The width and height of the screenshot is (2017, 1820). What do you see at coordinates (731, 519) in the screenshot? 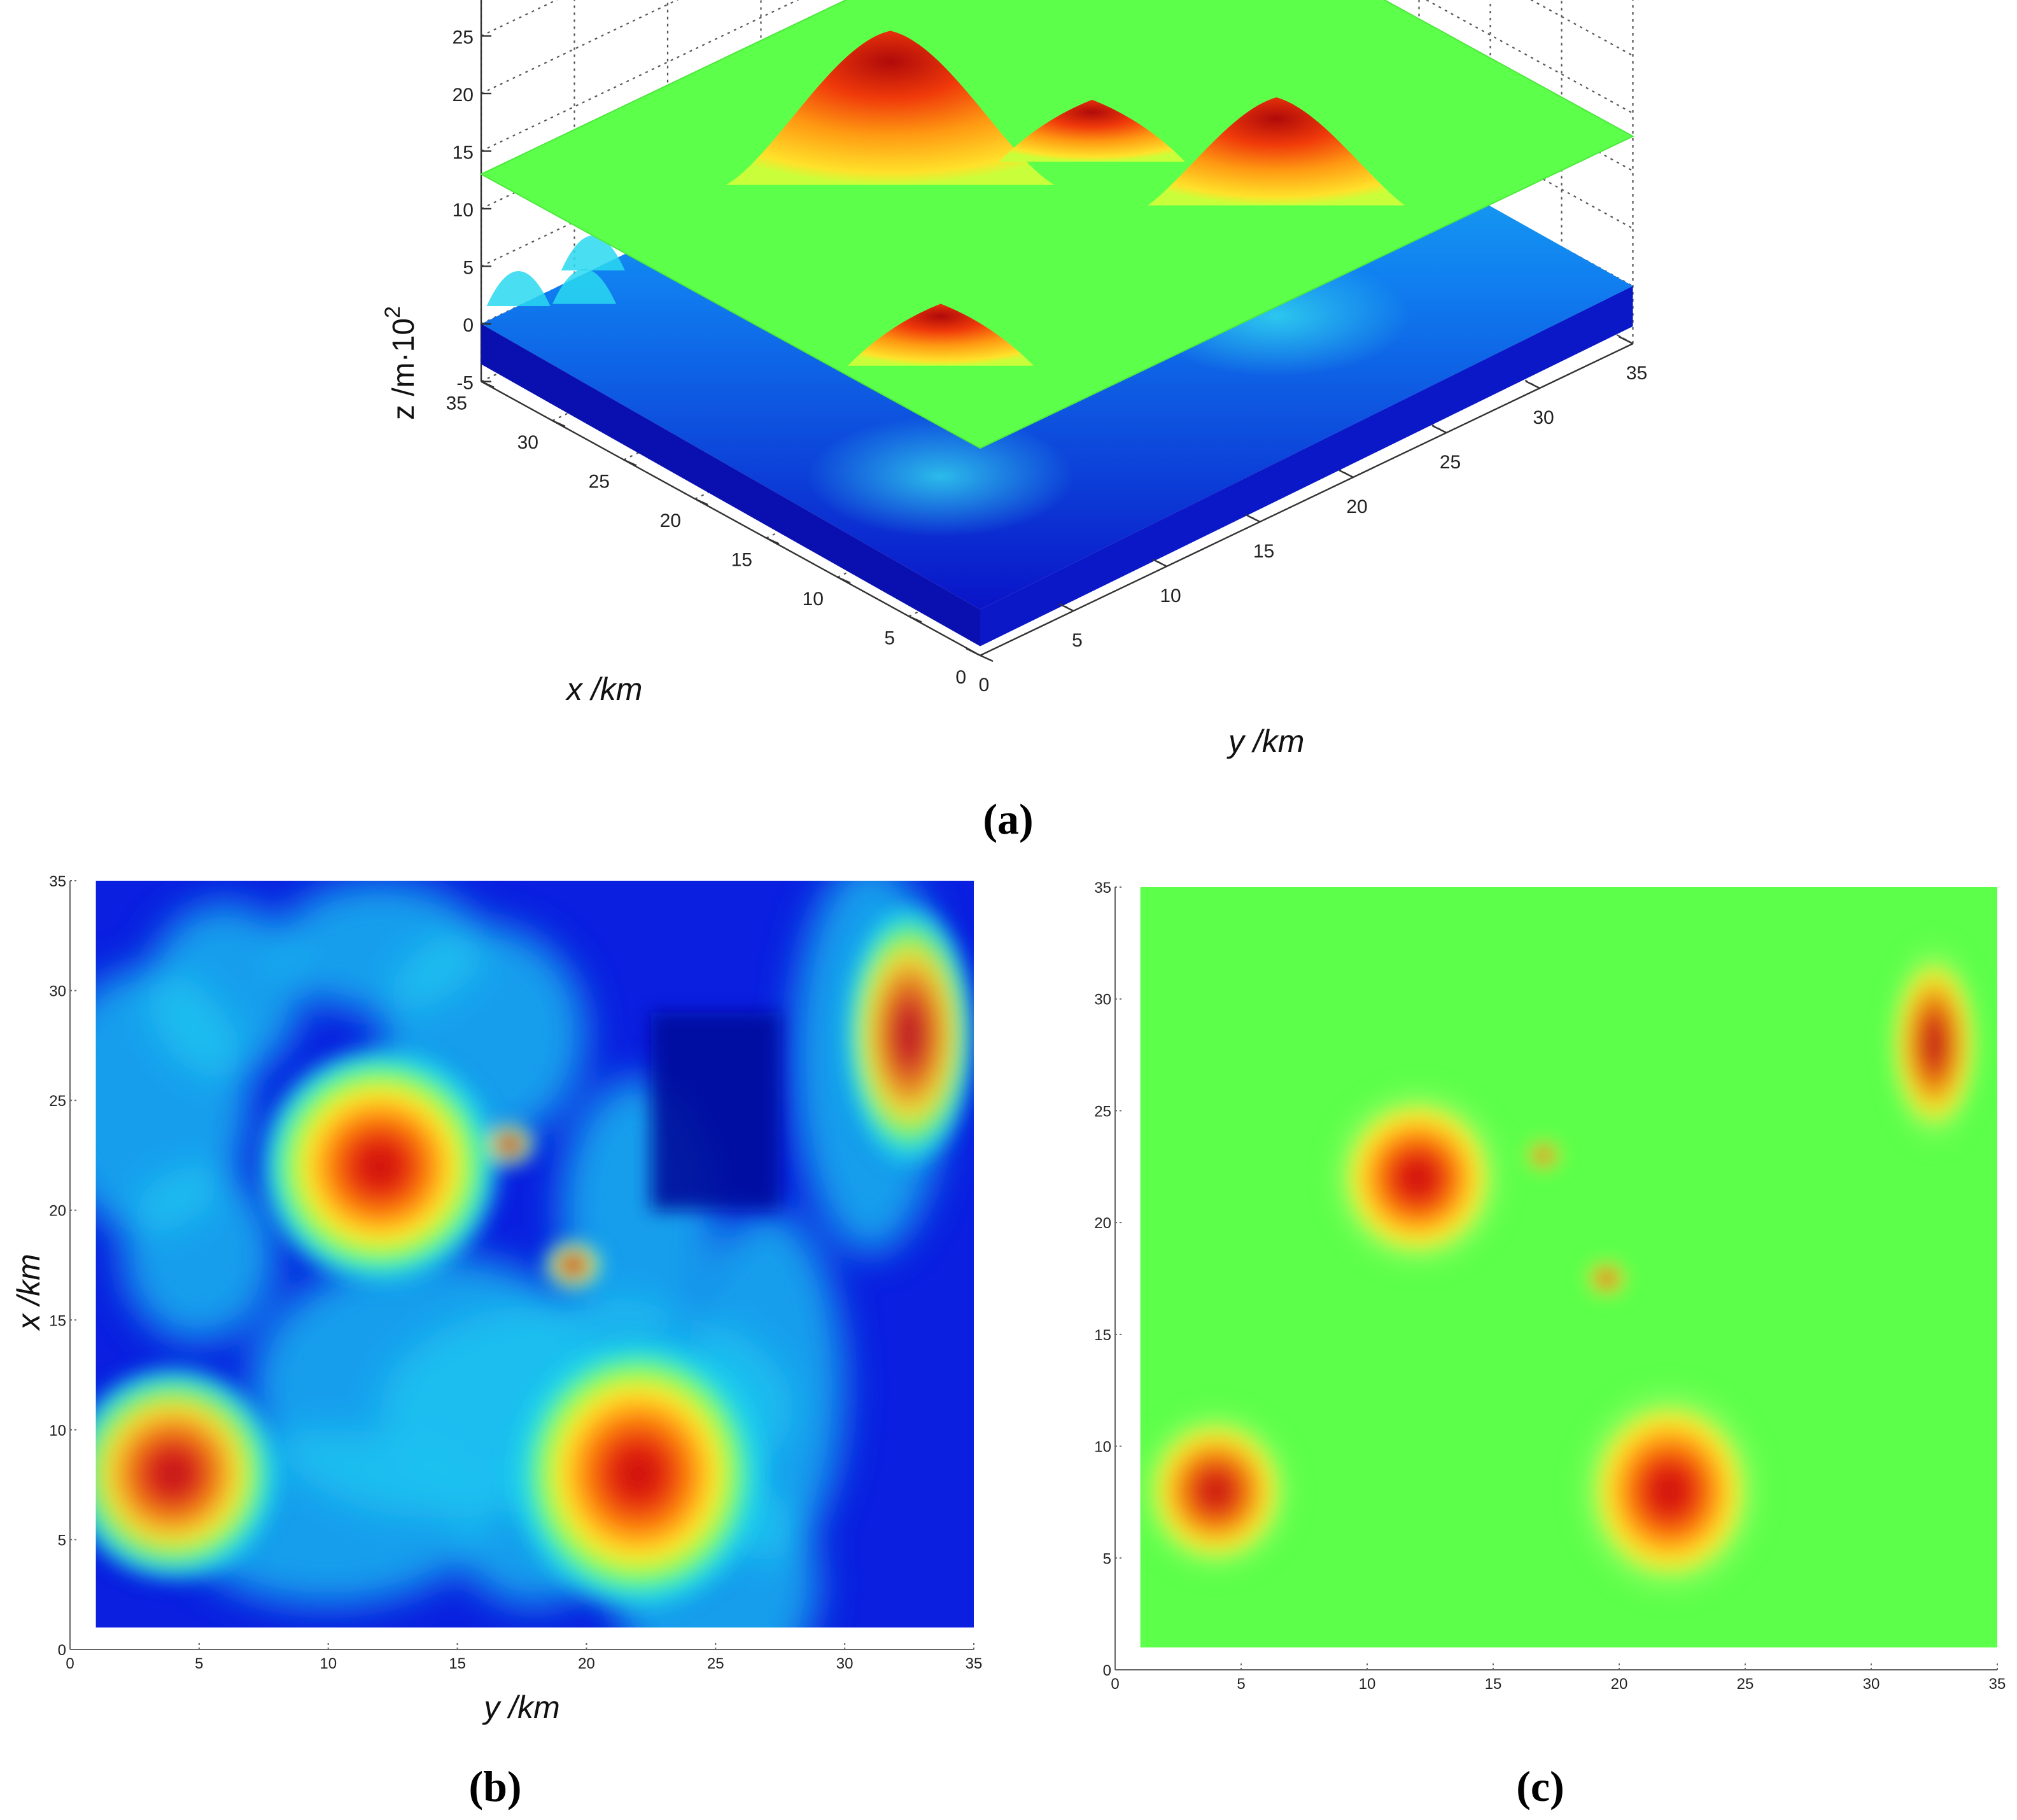
I see `x-axis-line` at bounding box center [731, 519].